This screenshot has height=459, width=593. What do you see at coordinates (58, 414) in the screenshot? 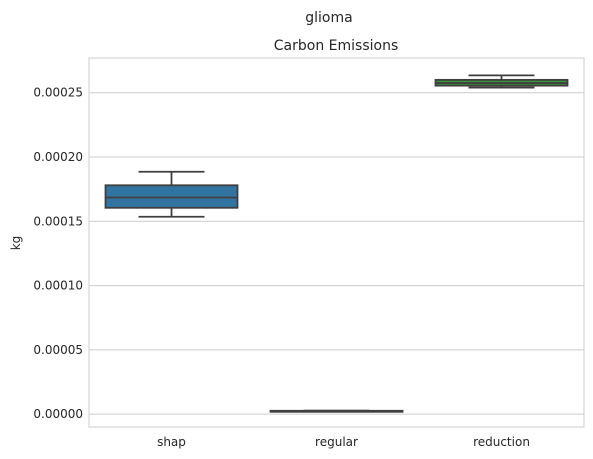
I see `y-tick-label: 0.00000` at bounding box center [58, 414].